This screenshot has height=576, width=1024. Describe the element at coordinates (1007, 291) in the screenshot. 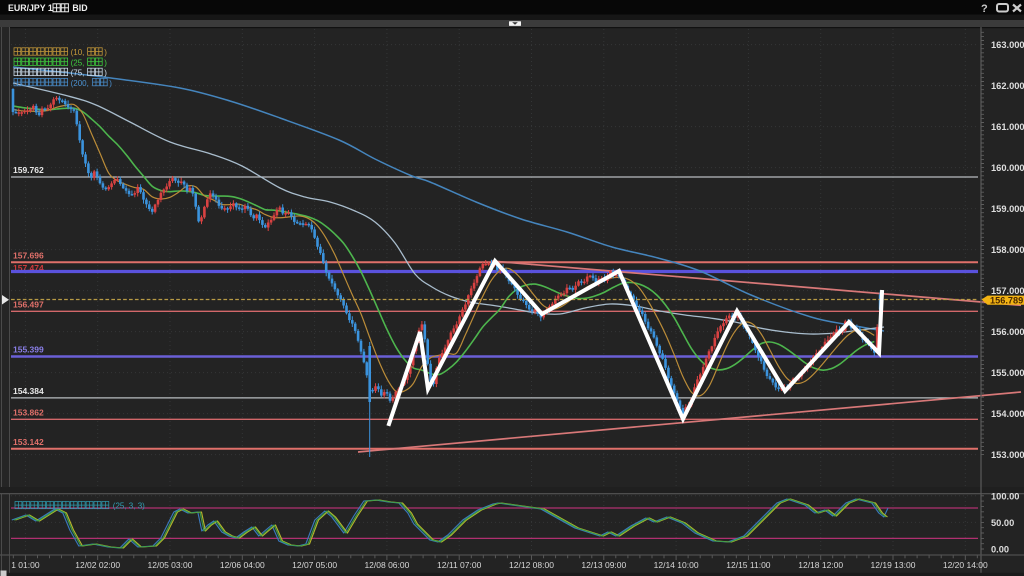

I see `svg-text: 157.000` at that location.